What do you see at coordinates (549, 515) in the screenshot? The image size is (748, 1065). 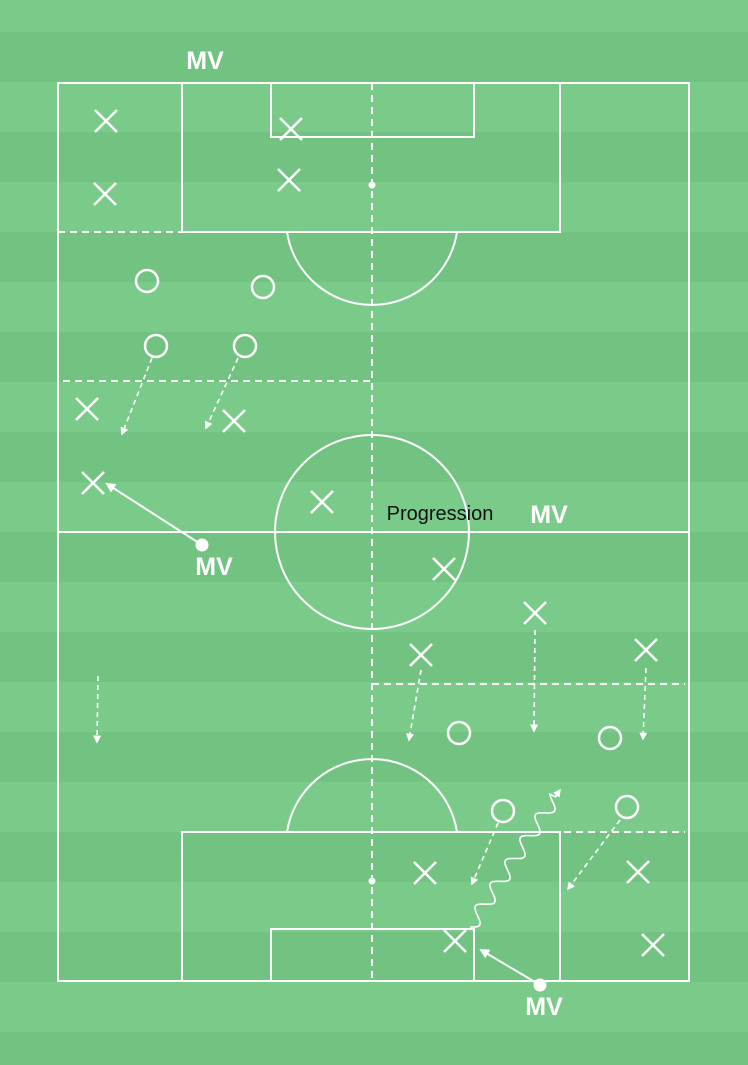 I see `mv-label-center-right: MV` at bounding box center [549, 515].